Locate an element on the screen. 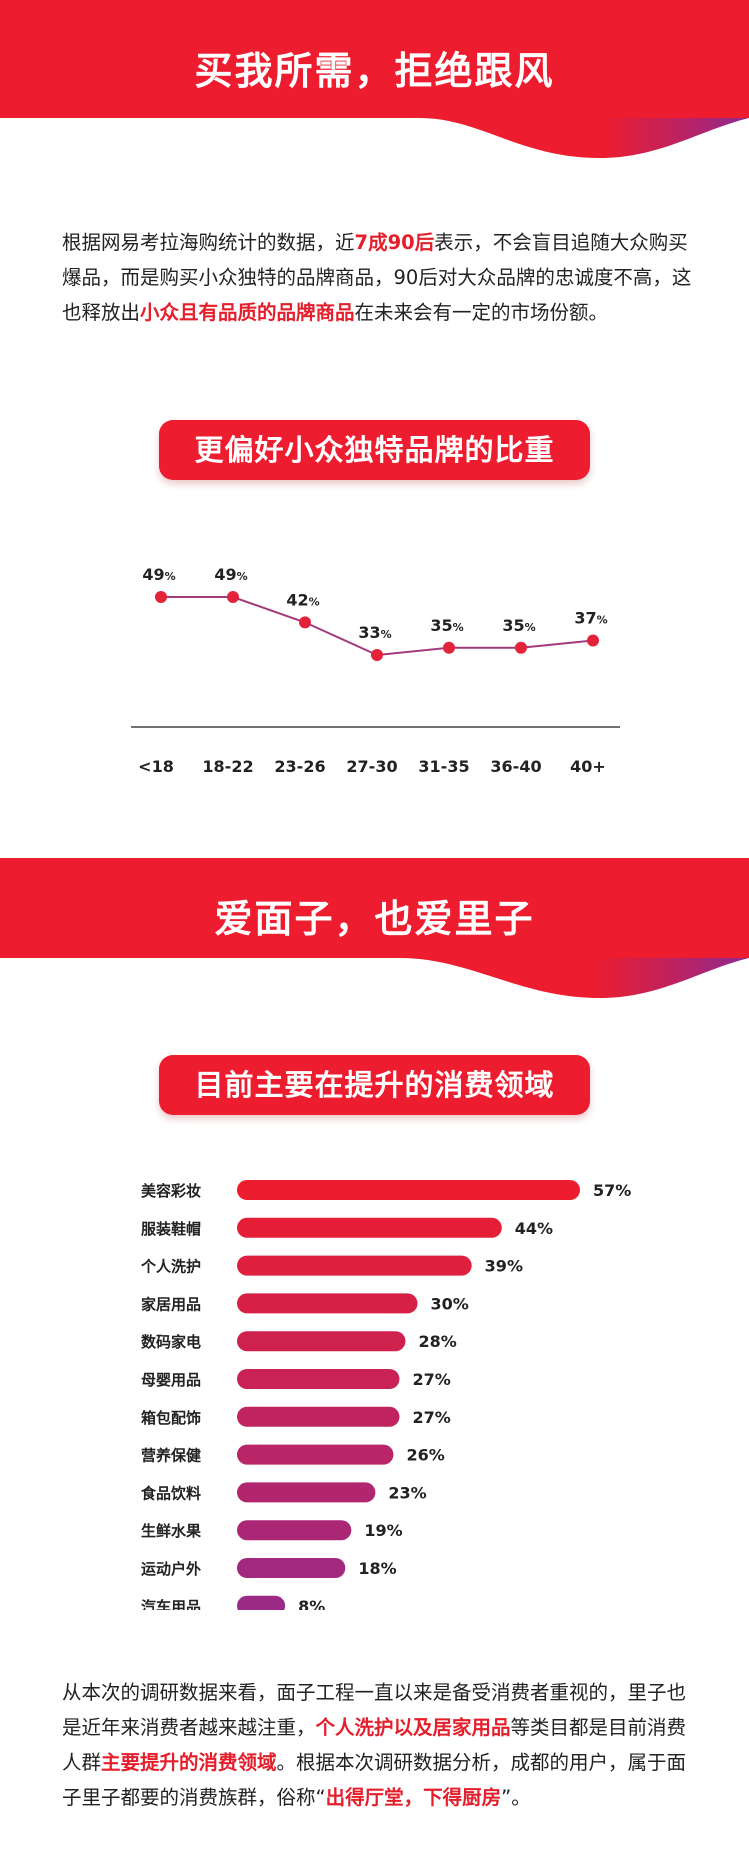 This screenshot has width=749, height=1864. para-text: 。根据本次调研数据分析，成都的用户，属于面子里子都要的消费族群，俗称“ is located at coordinates (374, 1780).